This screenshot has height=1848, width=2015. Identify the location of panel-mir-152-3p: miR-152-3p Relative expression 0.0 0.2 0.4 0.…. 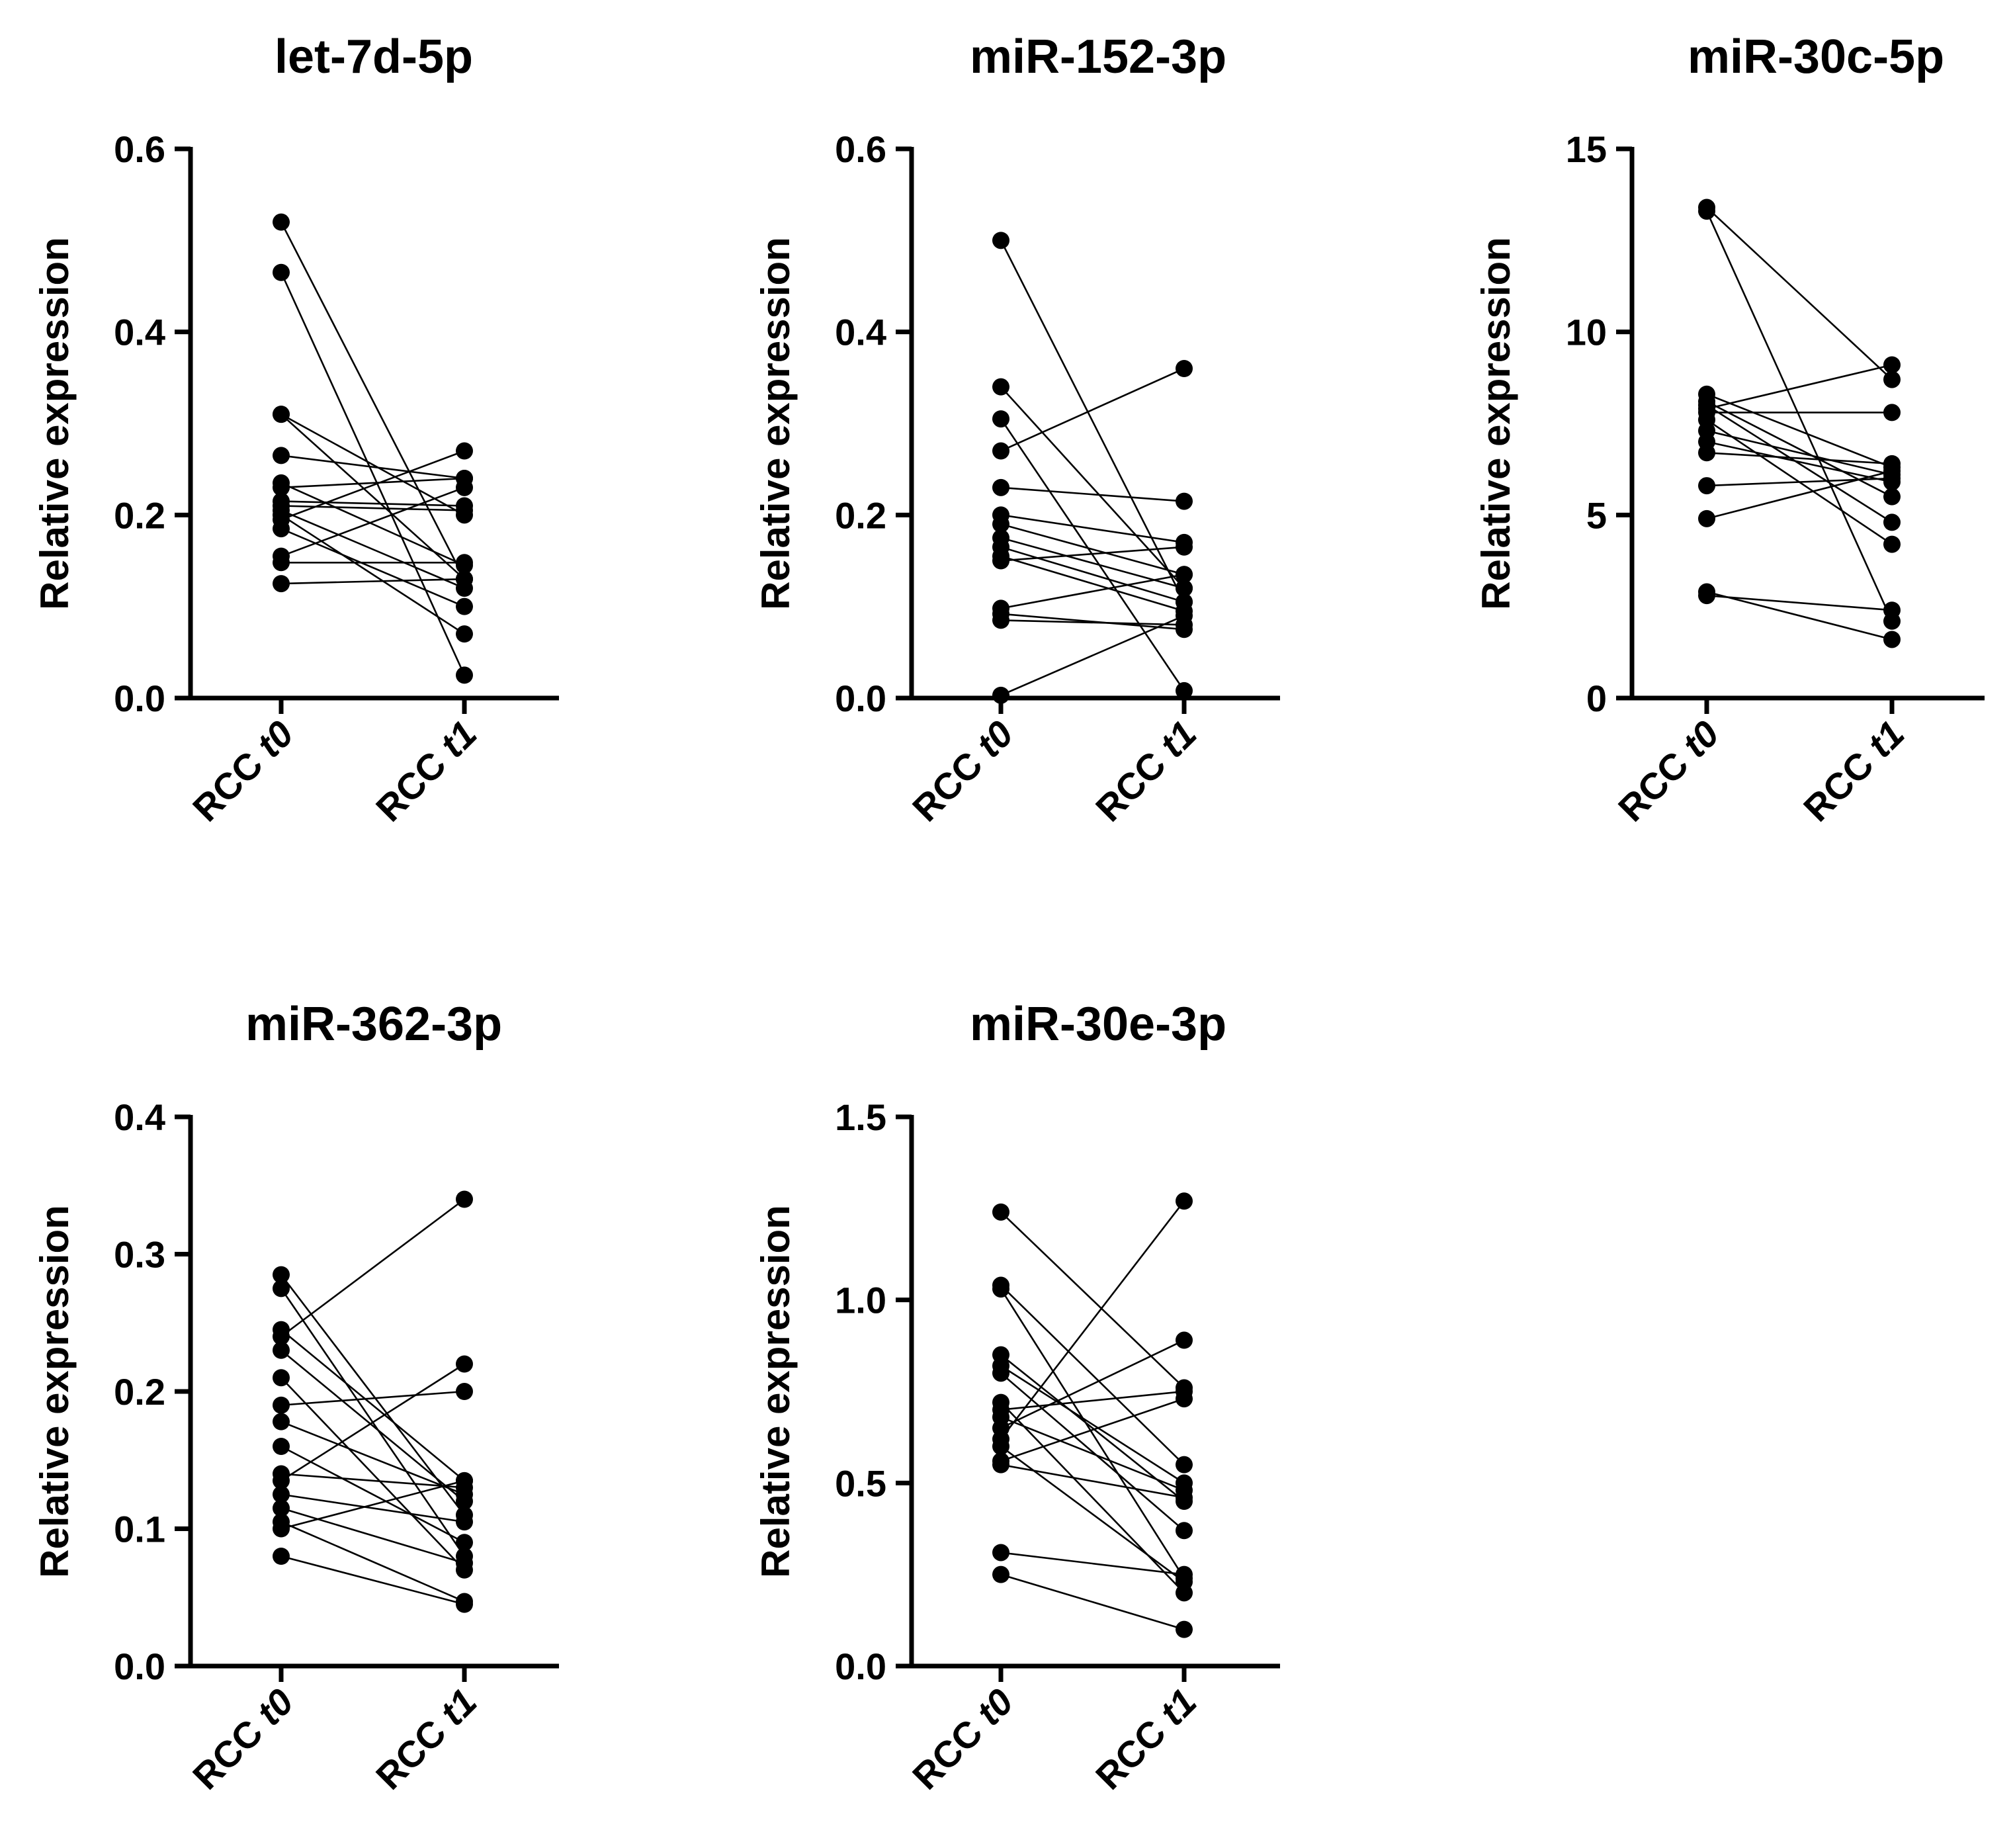
(1016, 429).